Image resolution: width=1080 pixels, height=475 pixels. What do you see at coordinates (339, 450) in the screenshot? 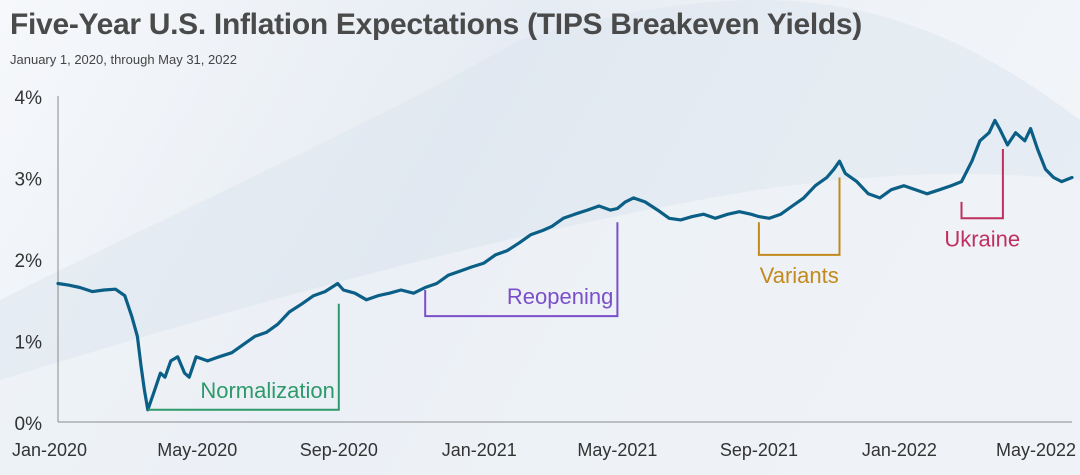
I see `x-tick-label: Sep-2020` at bounding box center [339, 450].